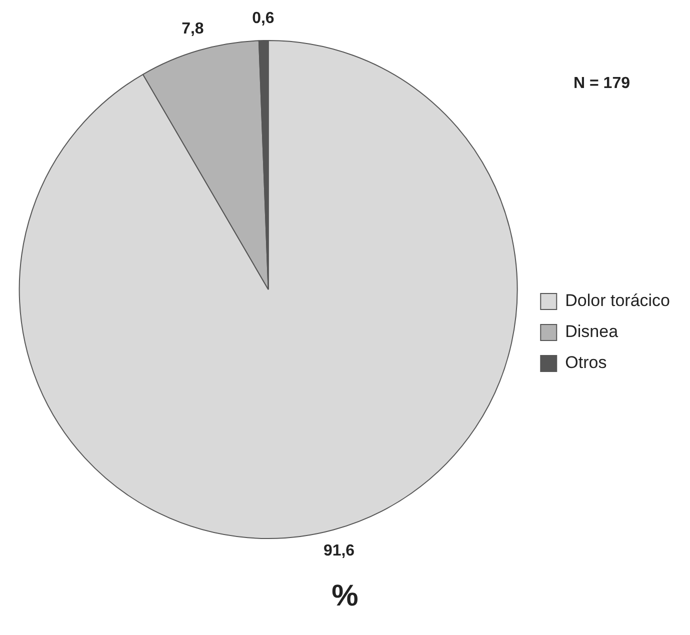 The image size is (690, 635). What do you see at coordinates (339, 551) in the screenshot?
I see `data-label: 91,6` at bounding box center [339, 551].